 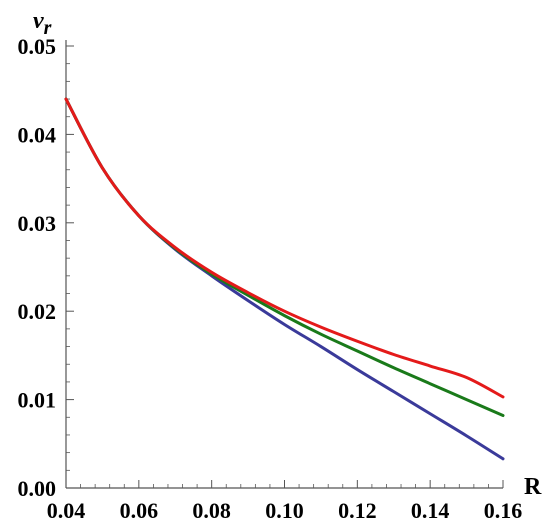 I want to click on y-axis-title-base: v, so click(x=38, y=21).